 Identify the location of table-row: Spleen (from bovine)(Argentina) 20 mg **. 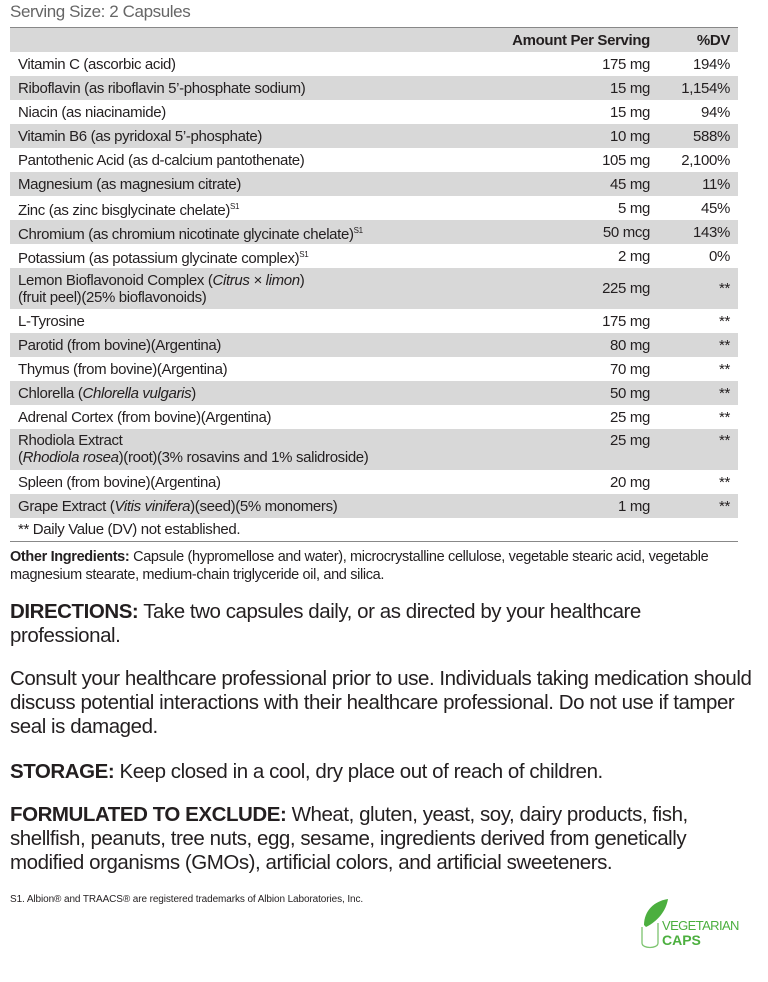
(374, 482).